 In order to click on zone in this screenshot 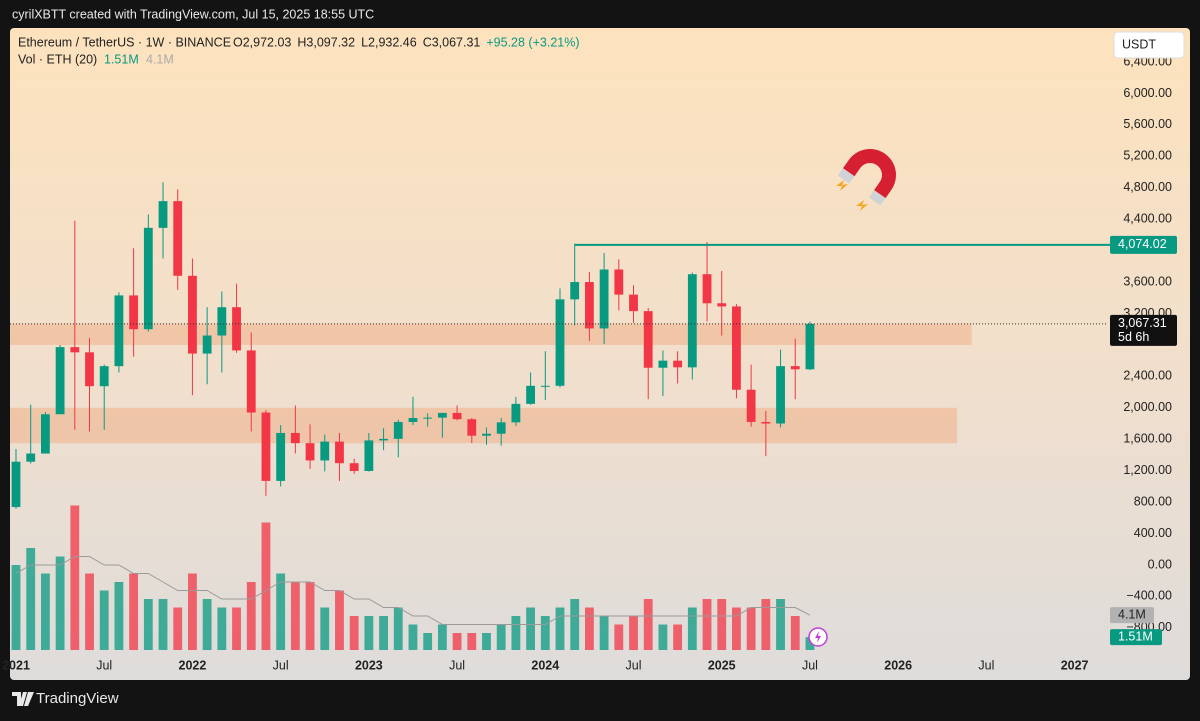, I will do `click(491, 334)`.